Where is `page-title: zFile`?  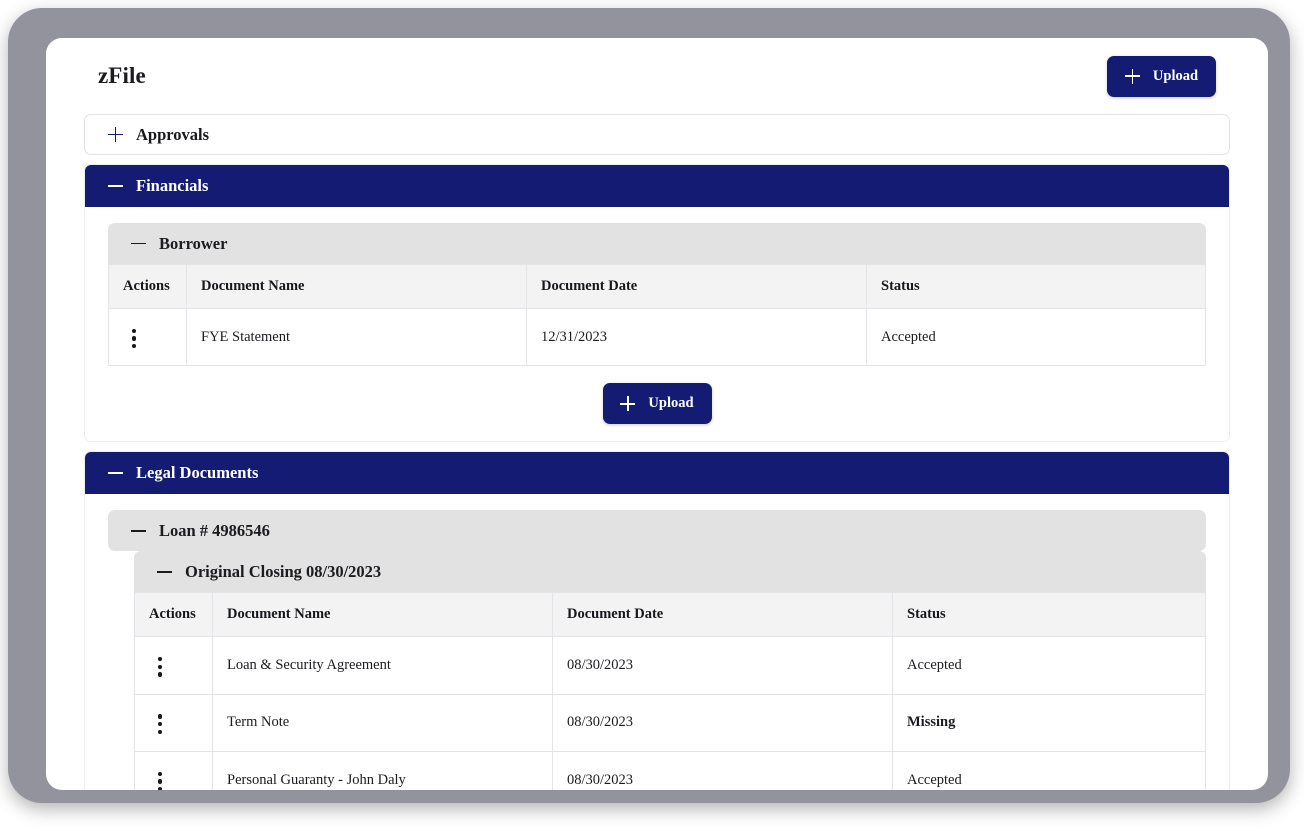 page-title: zFile is located at coordinates (122, 75).